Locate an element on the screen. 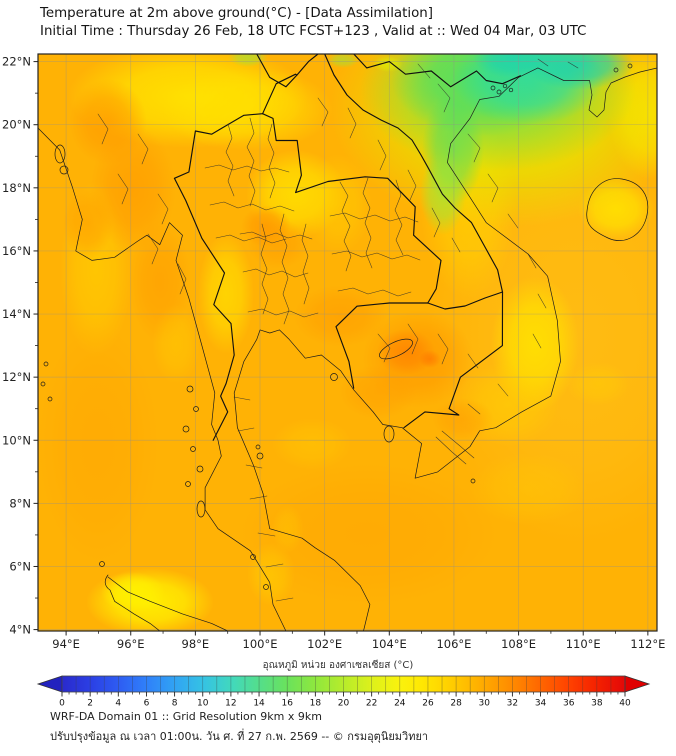 The image size is (676, 756). colorbar-tick-label: 32 is located at coordinates (512, 704).